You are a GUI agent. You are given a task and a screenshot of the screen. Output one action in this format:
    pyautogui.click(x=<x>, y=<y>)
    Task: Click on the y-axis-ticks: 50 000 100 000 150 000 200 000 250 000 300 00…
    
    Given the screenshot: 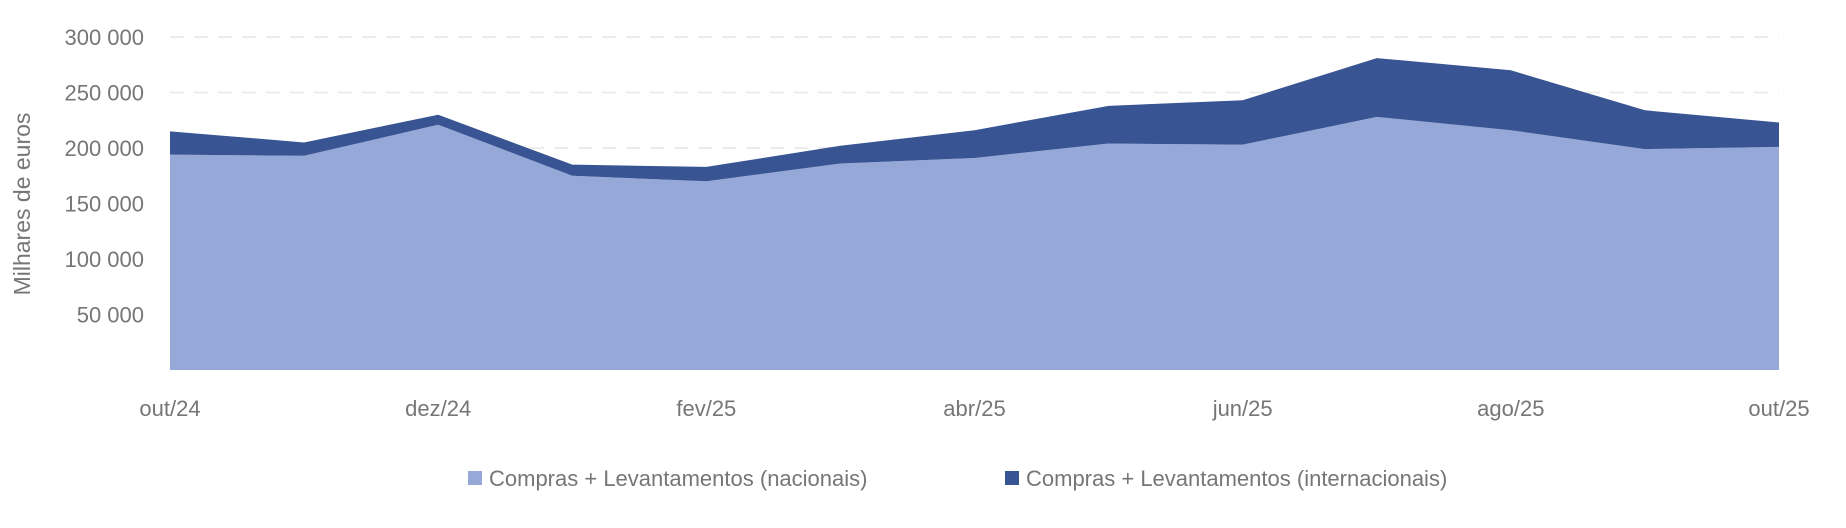 What is the action you would take?
    pyautogui.click(x=104, y=176)
    